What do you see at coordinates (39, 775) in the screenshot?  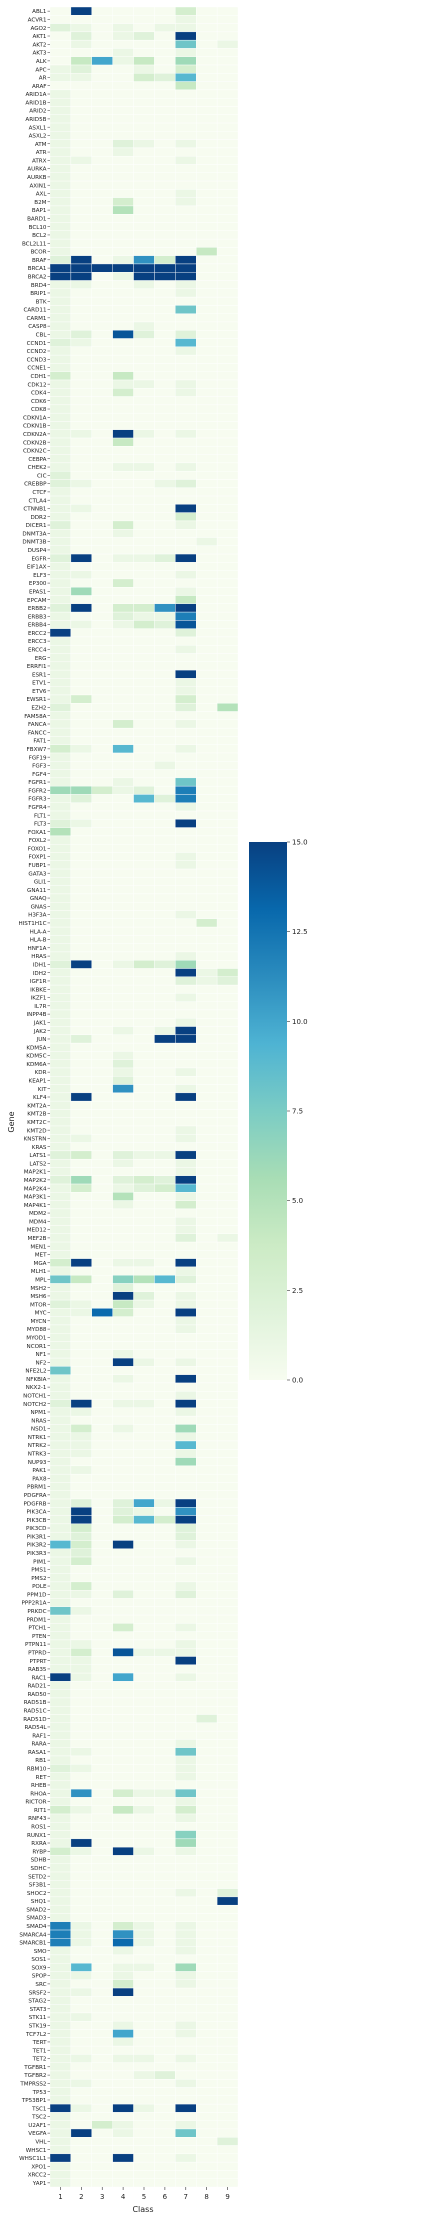 I see `gene-label: FGF4` at bounding box center [39, 775].